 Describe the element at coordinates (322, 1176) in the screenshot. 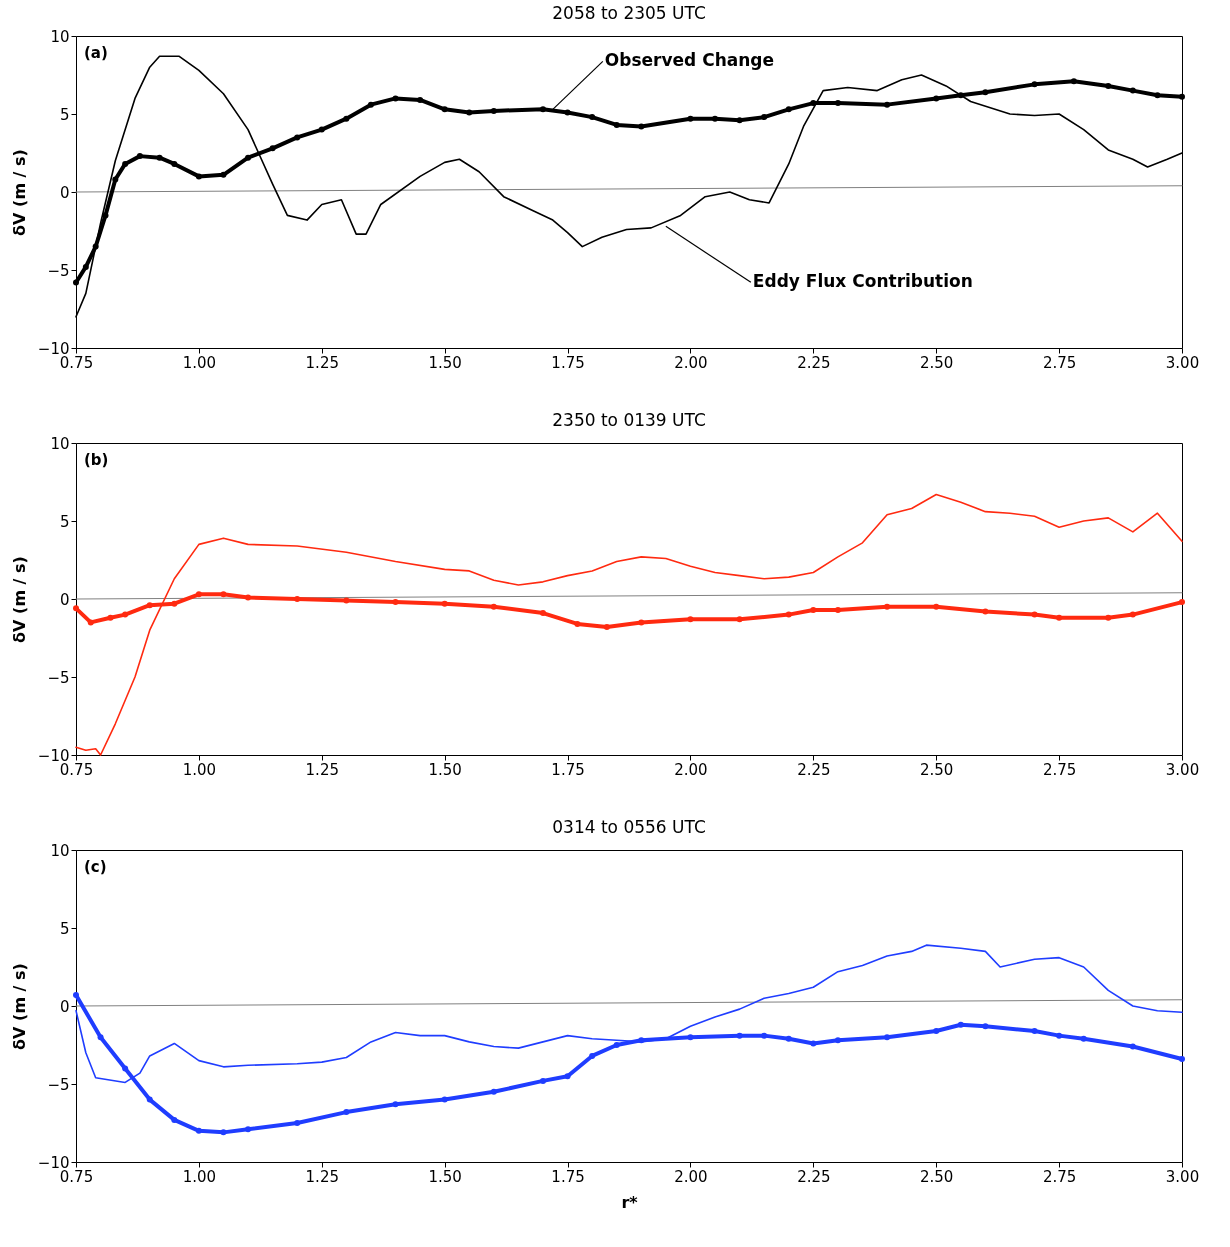

I see `x-tick-label: 1.25` at that location.